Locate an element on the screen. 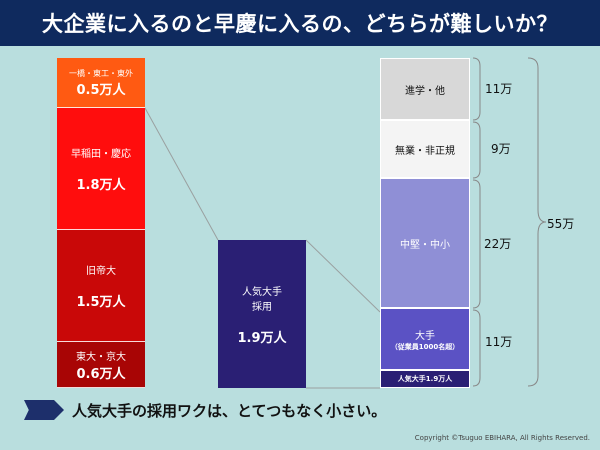 The image size is (600, 450). count-label-ote: 11万 is located at coordinates (499, 342).